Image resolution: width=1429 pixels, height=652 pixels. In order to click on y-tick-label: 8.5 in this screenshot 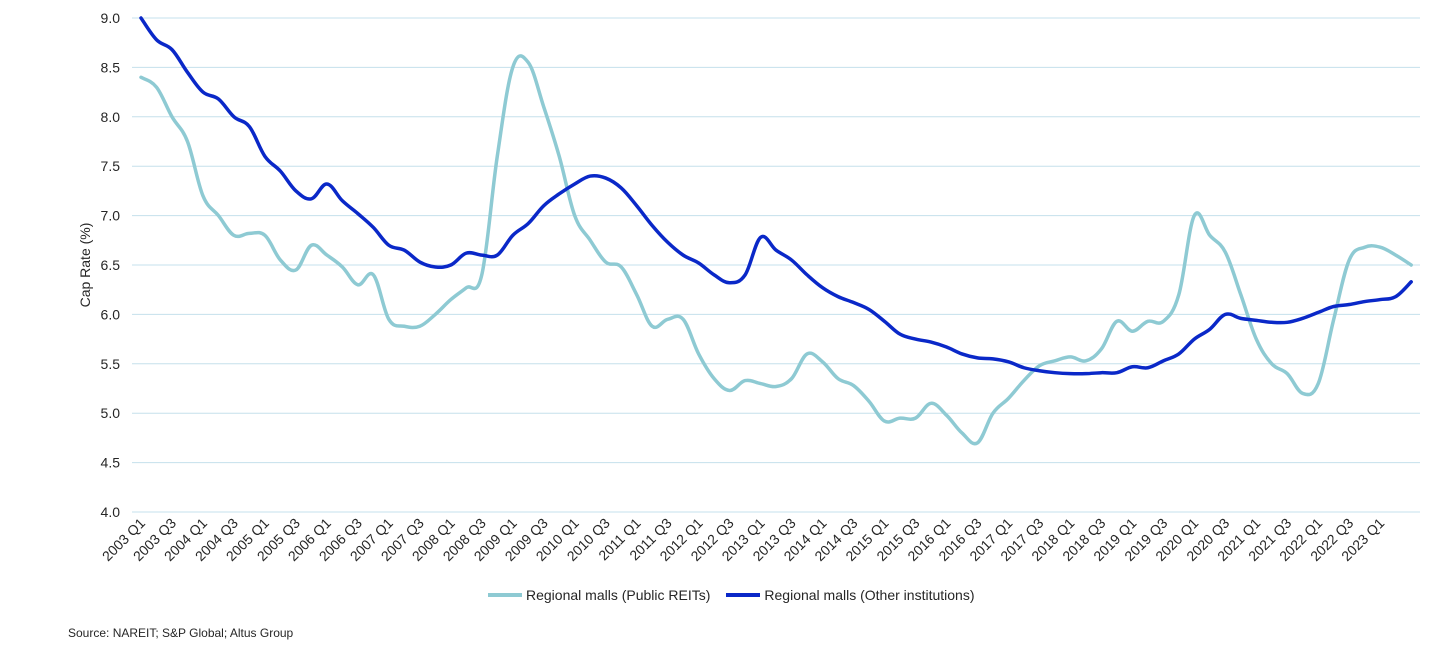, I will do `click(111, 67)`.